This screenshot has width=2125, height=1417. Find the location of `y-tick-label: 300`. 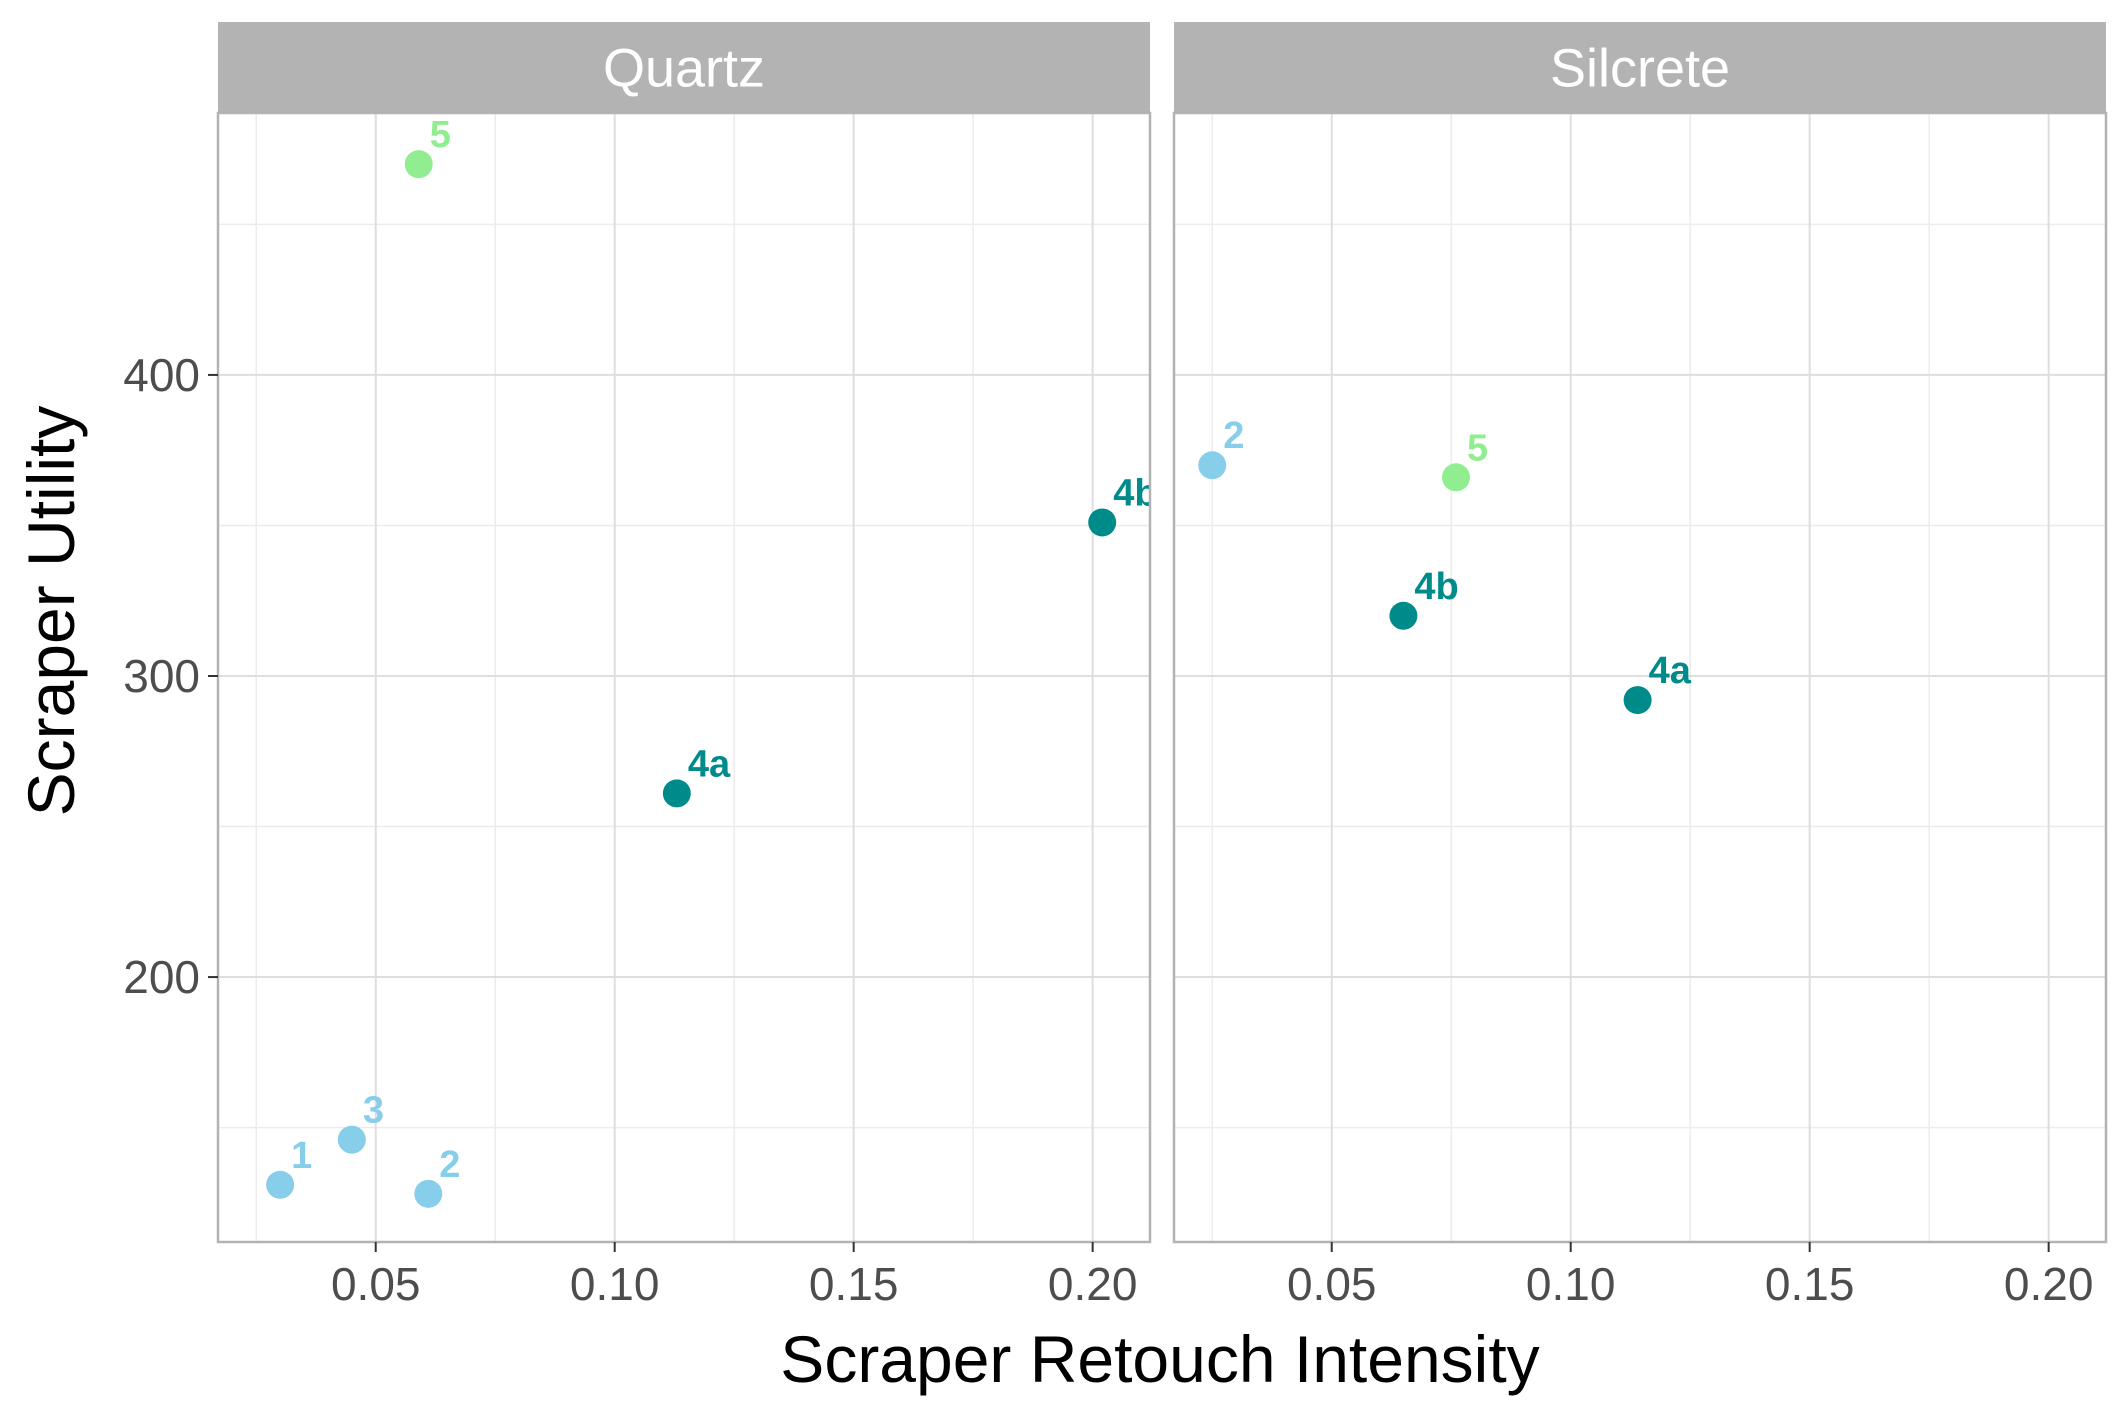

y-tick-label: 300 is located at coordinates (161, 676).